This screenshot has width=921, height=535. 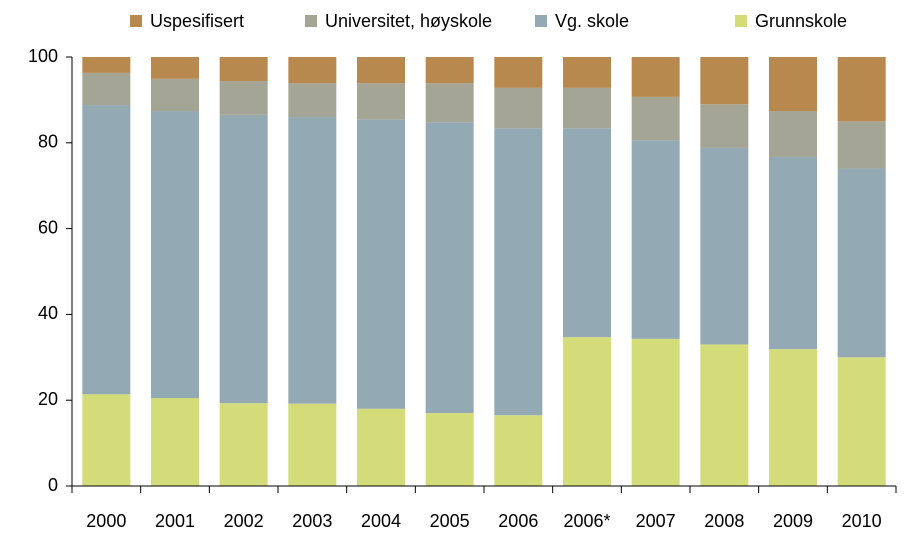 What do you see at coordinates (381, 520) in the screenshot?
I see `x-tick-label: 2004` at bounding box center [381, 520].